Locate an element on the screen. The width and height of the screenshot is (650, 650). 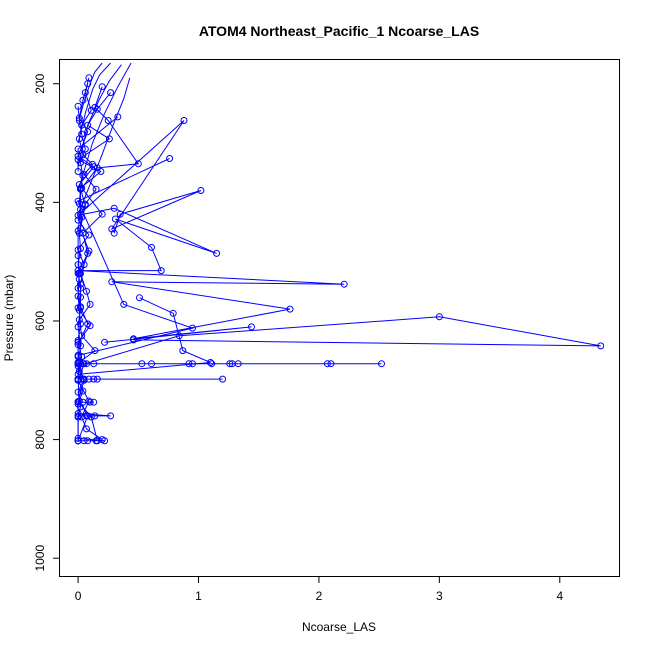
x-tick-label: 3 is located at coordinates (439, 596).